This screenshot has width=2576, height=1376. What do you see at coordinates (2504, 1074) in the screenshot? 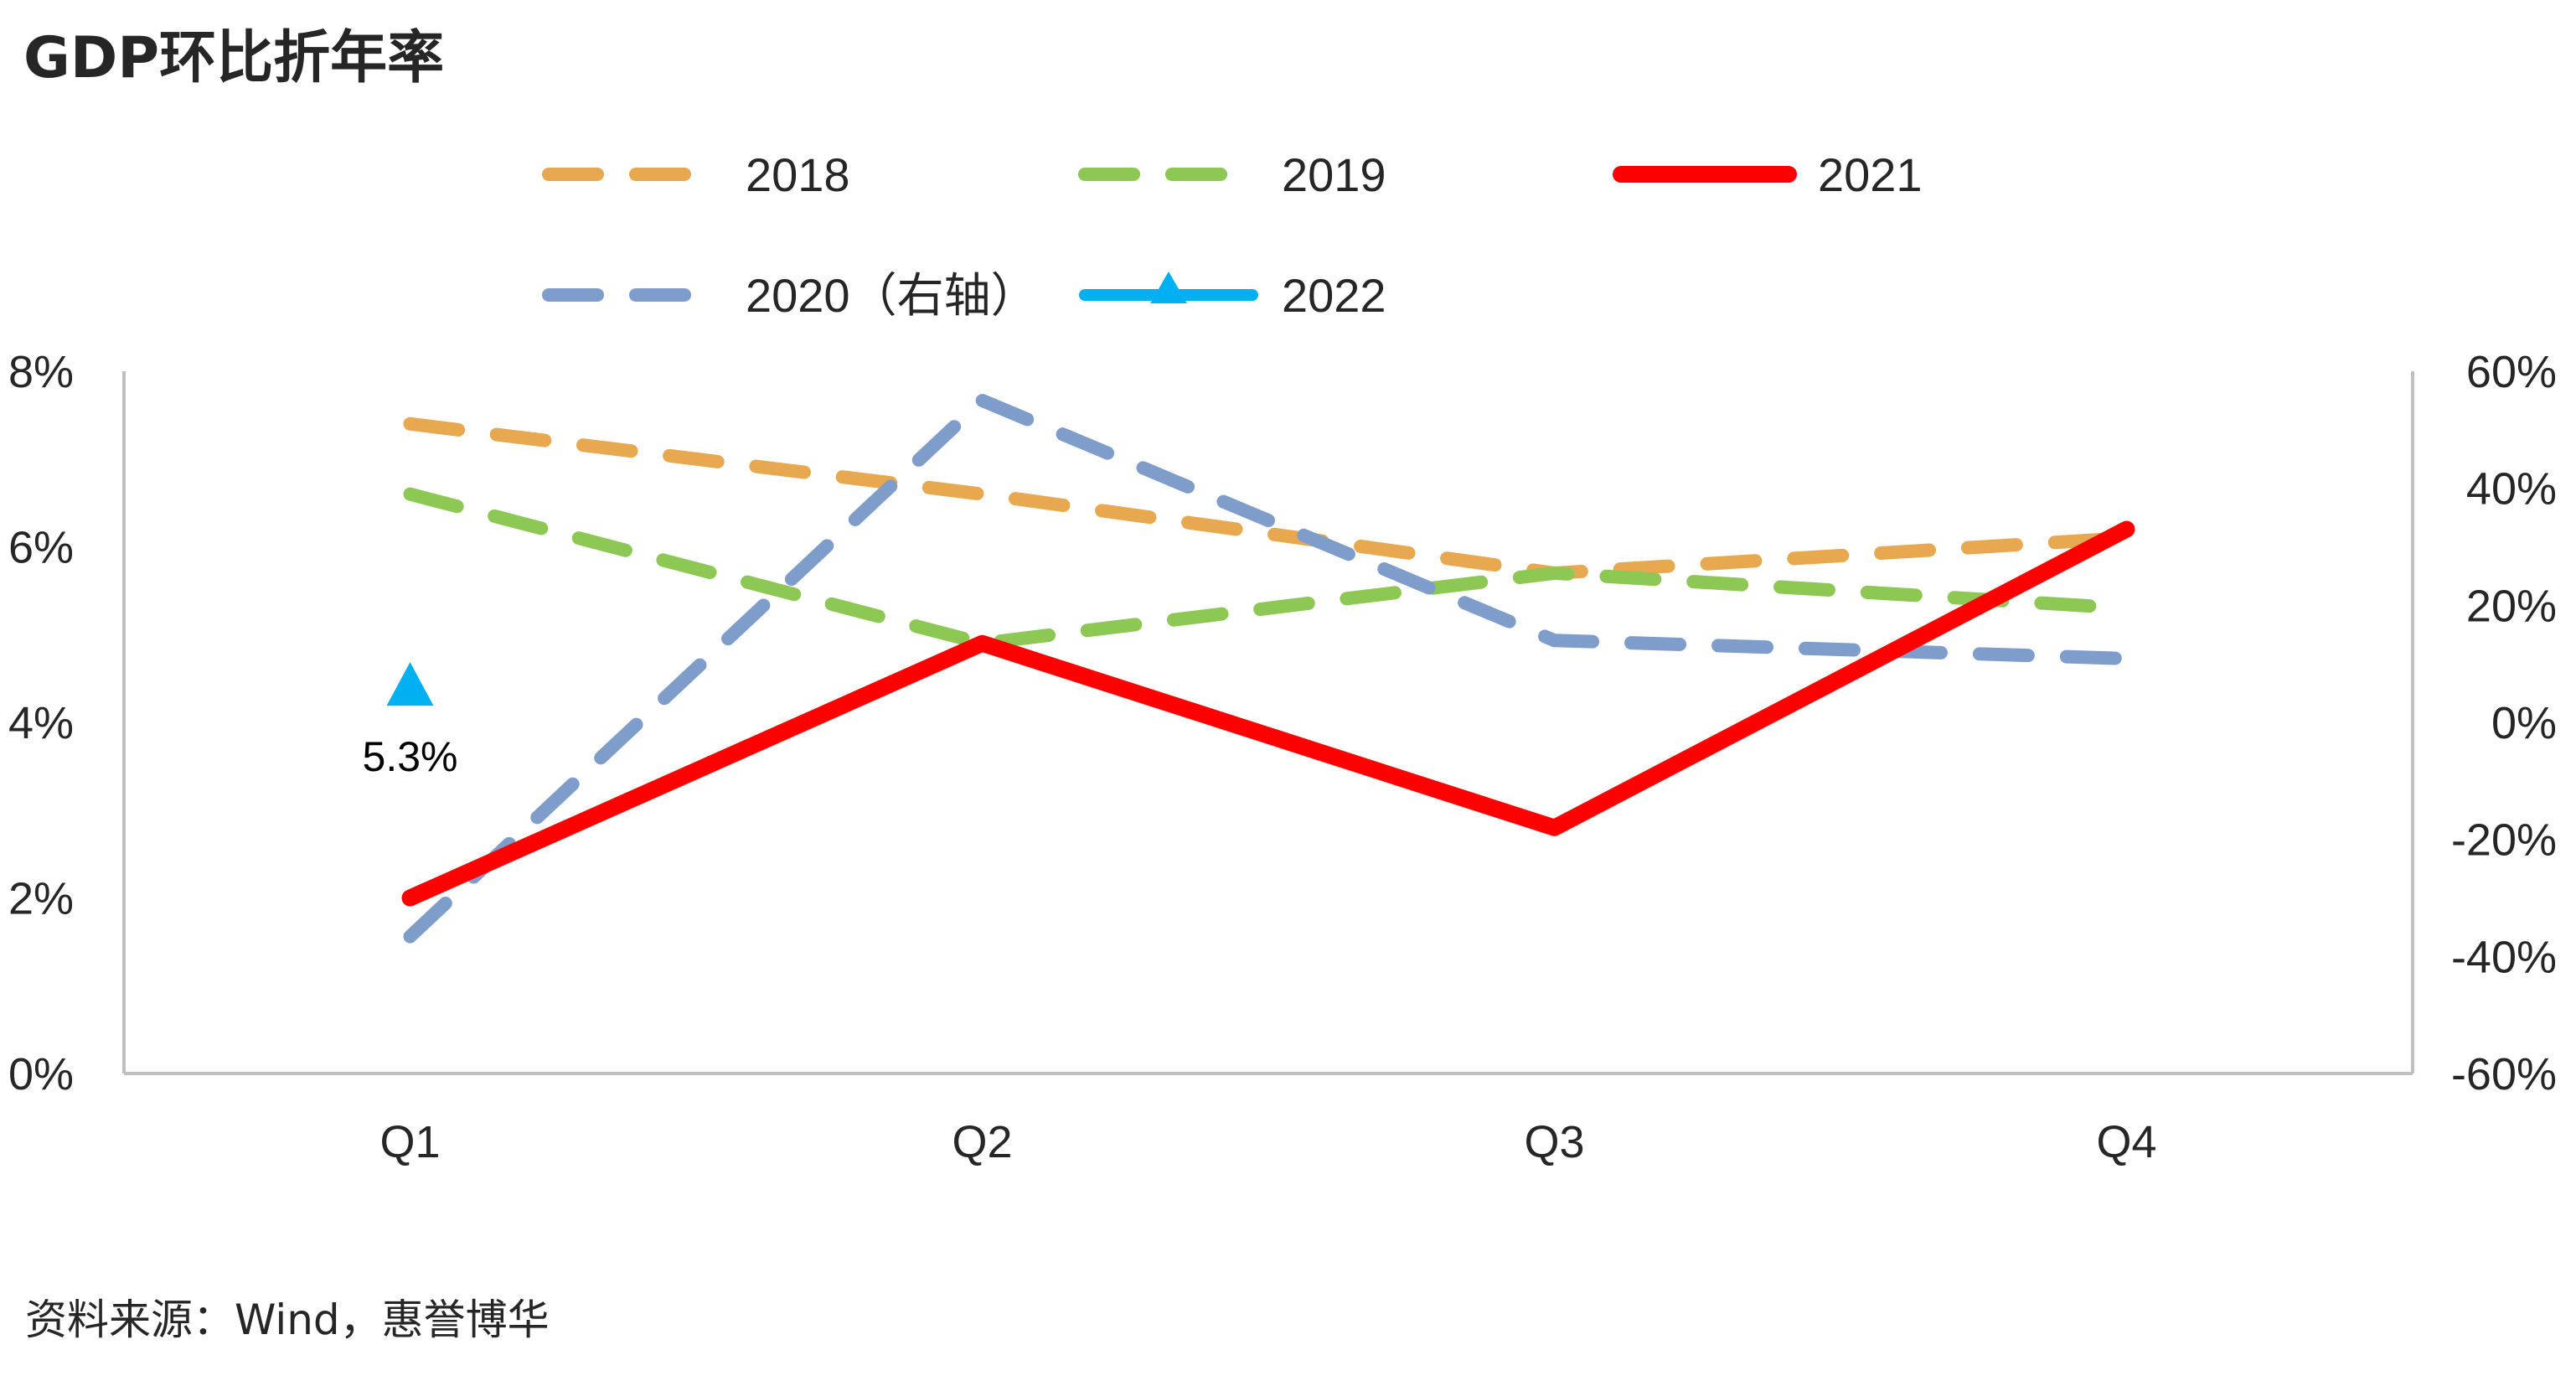
I see `right-tick-label: -60%` at bounding box center [2504, 1074].